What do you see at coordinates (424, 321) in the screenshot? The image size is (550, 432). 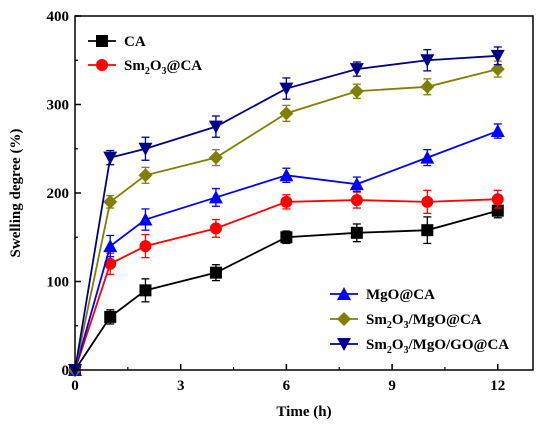 I see `legend-label: Sm2O3/MgO@CA` at bounding box center [424, 321].